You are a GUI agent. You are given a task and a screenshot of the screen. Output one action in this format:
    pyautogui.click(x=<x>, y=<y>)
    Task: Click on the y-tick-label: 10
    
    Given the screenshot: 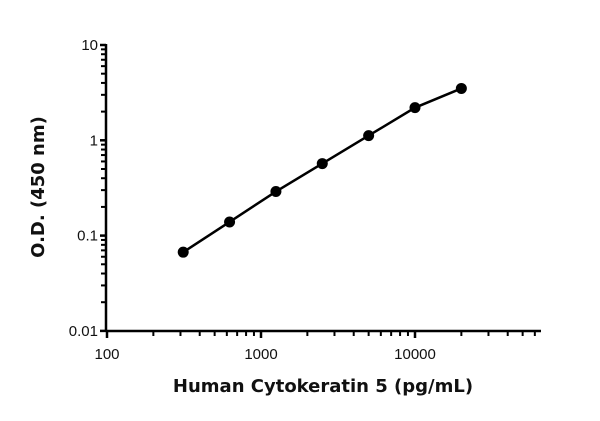 What is the action you would take?
    pyautogui.click(x=89, y=45)
    